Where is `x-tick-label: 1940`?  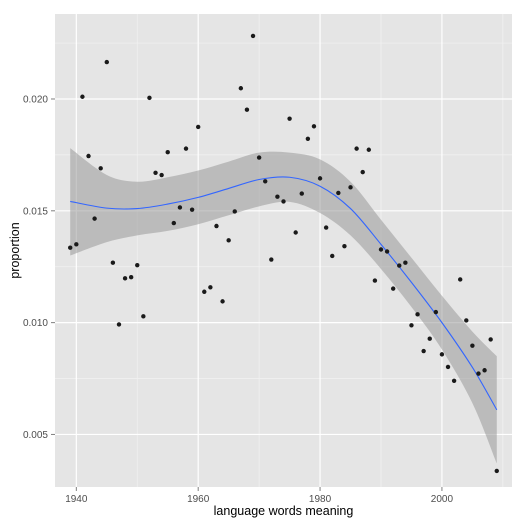
x-tick-label: 1940 is located at coordinates (76, 499).